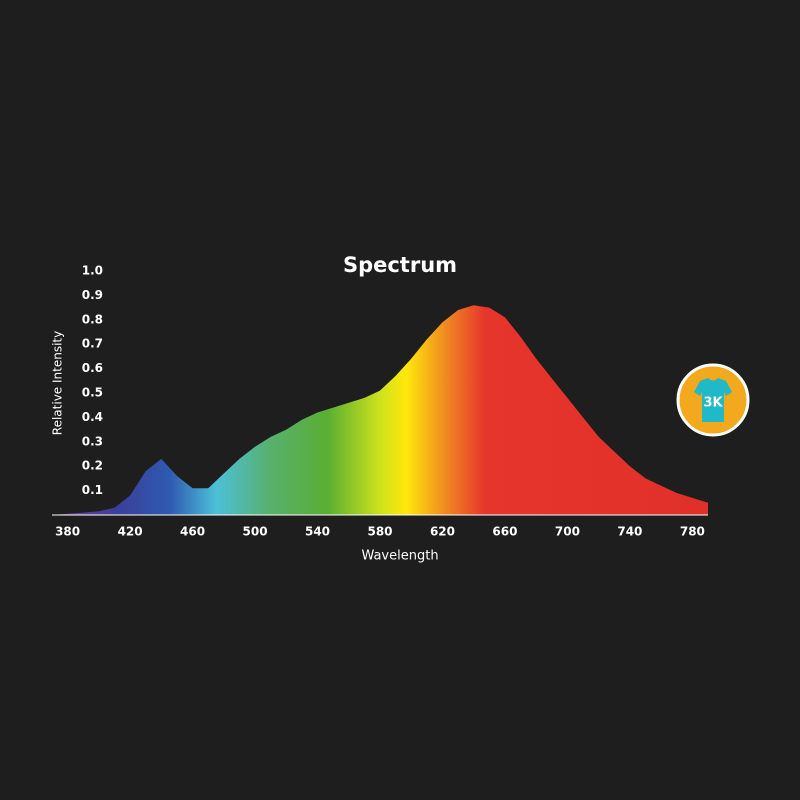 Image resolution: width=800 pixels, height=800 pixels. I want to click on y-axis-label: Relative Intensity, so click(58, 383).